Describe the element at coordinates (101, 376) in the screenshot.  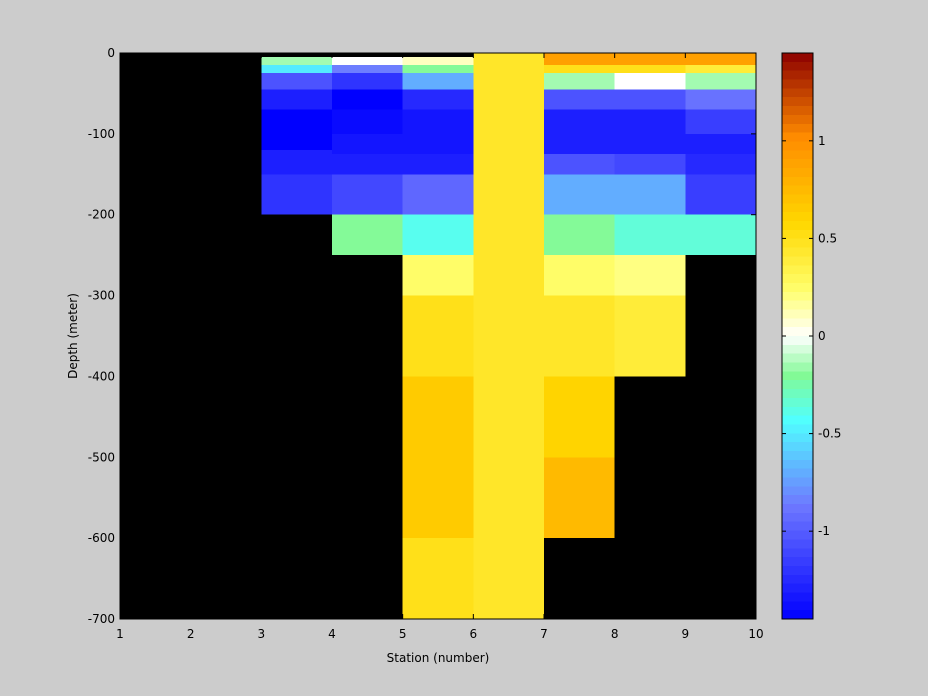
I see `y-tick-label: -400` at that location.